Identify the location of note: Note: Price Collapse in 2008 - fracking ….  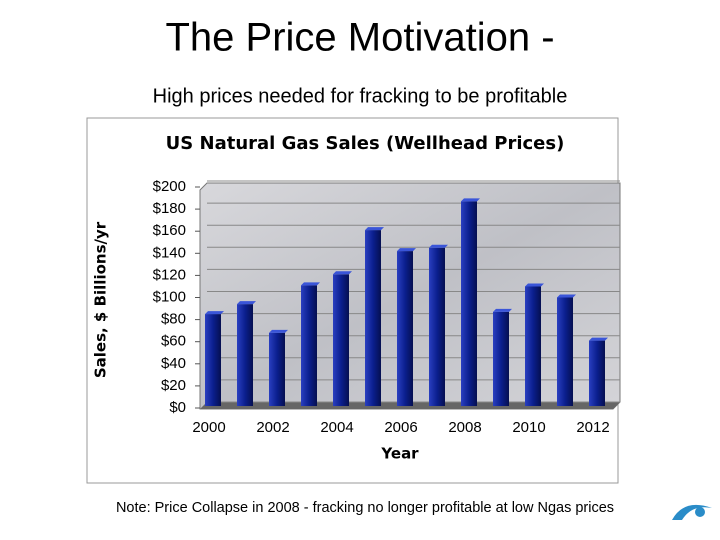
(365, 508).